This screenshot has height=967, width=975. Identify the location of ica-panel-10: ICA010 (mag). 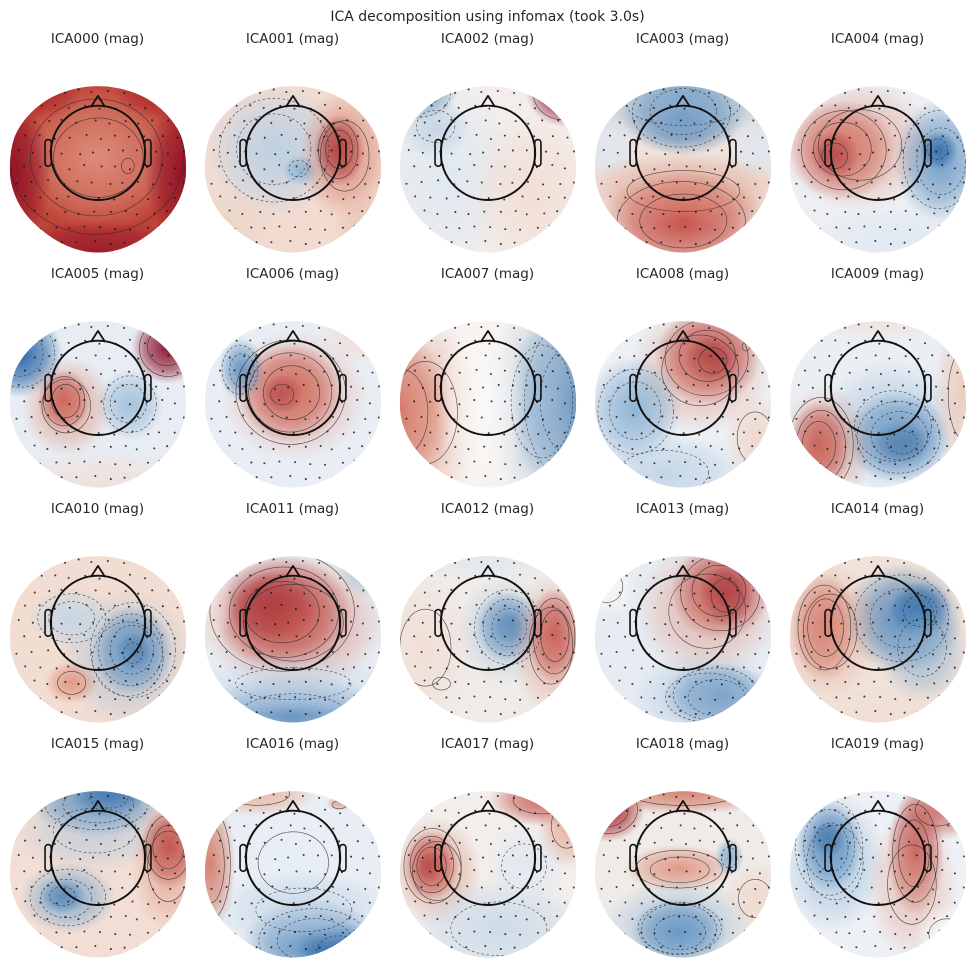
(97, 612).